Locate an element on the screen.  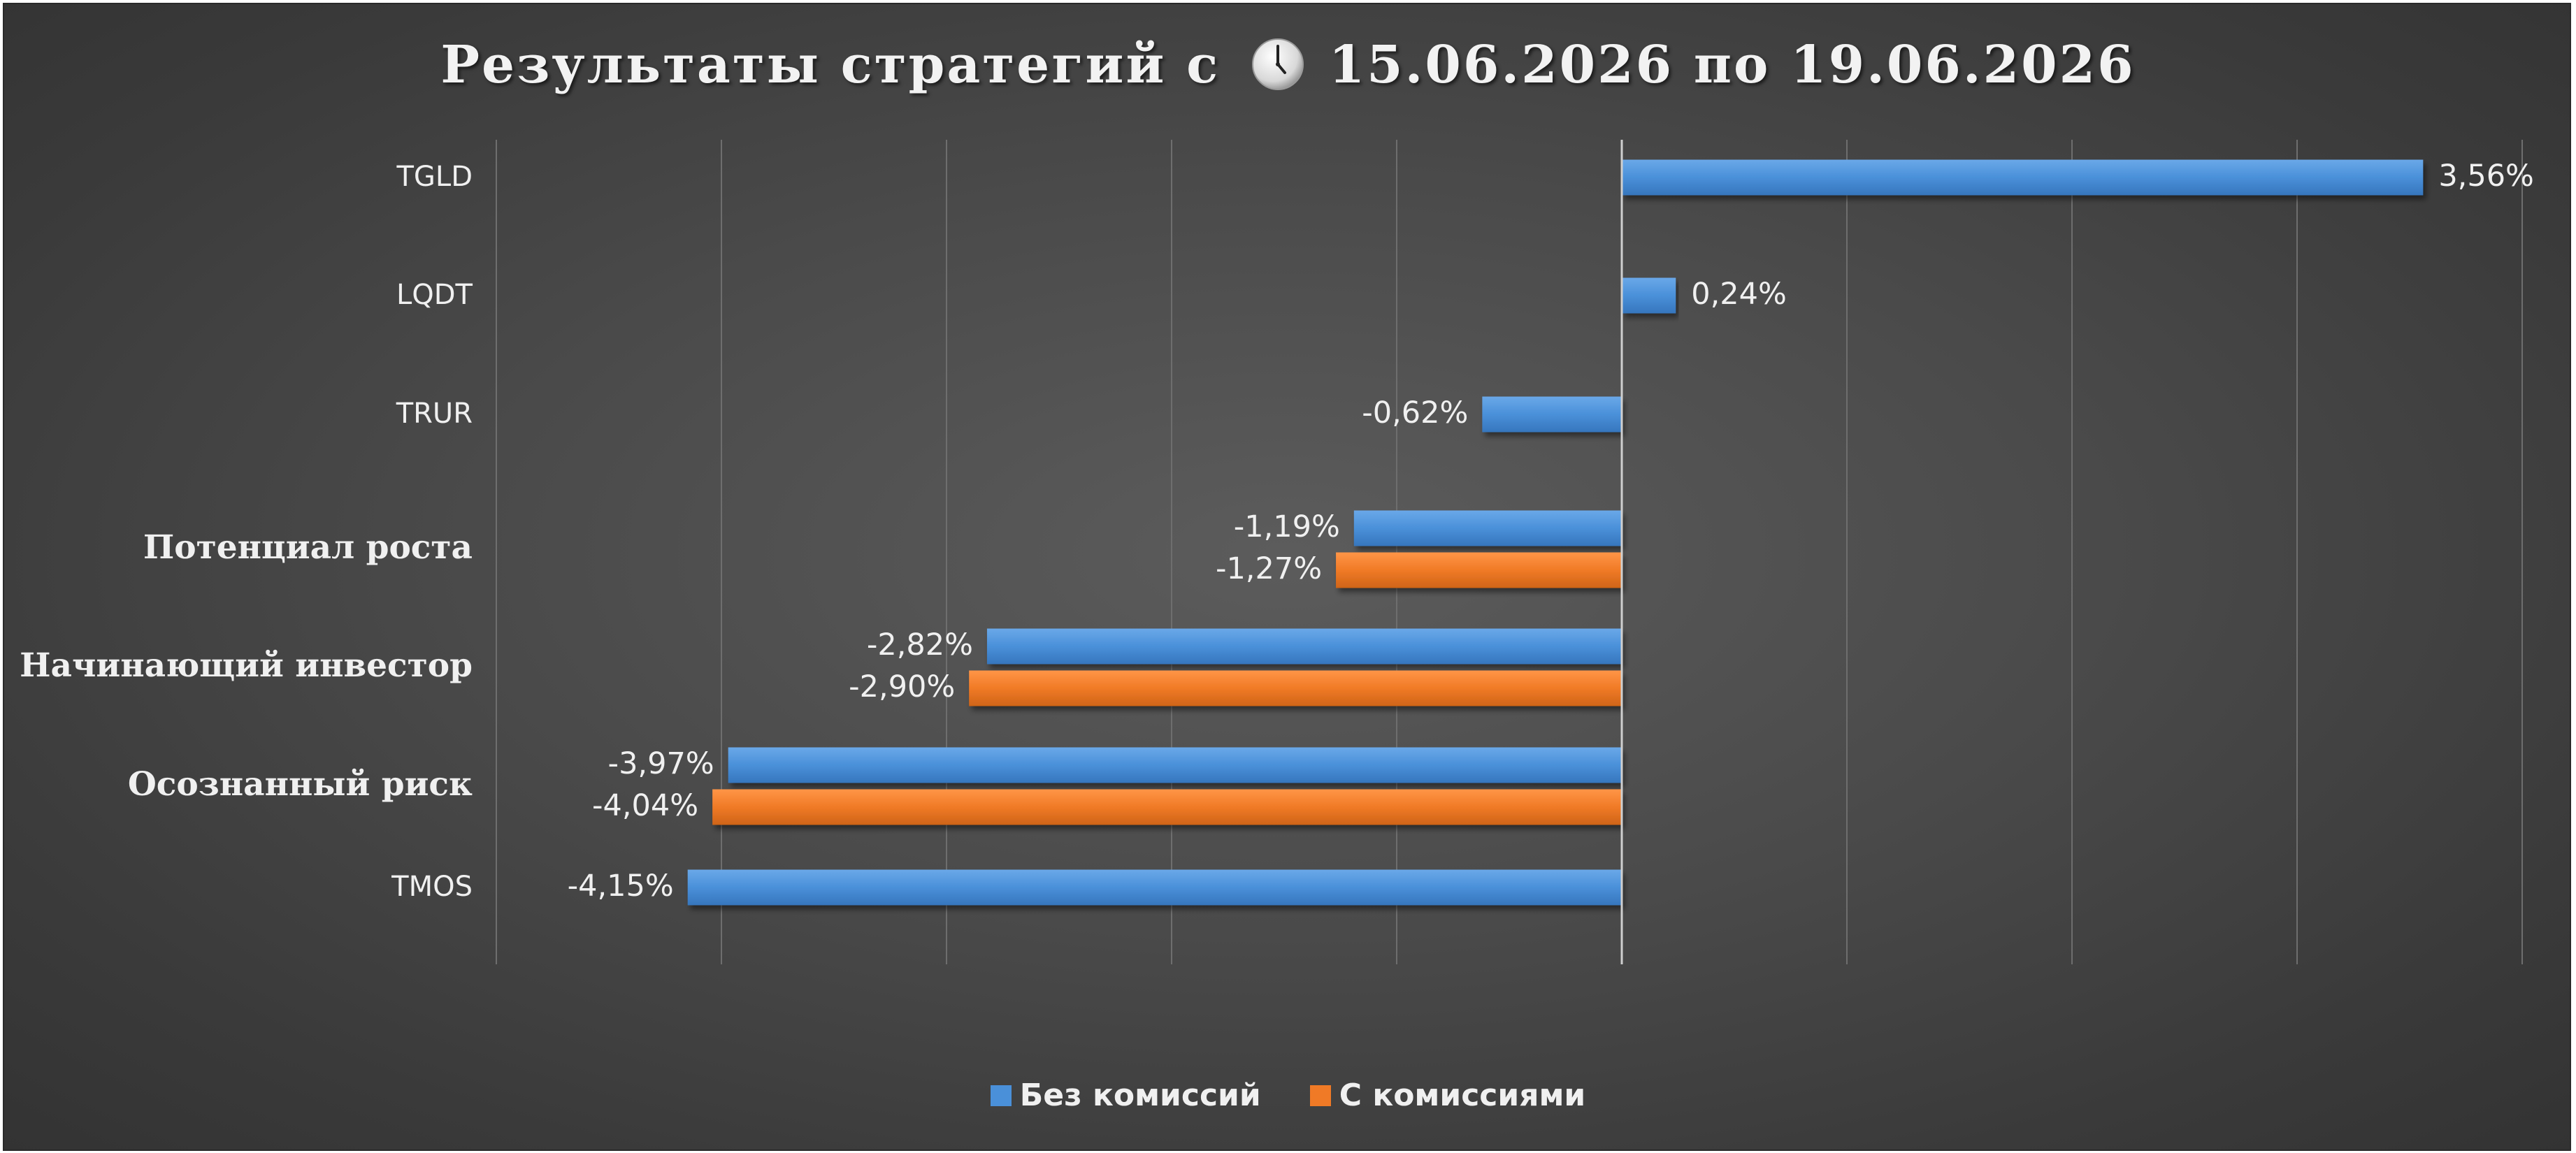
legend-item-bez-komissiy: Без комиссий is located at coordinates (1125, 1095).